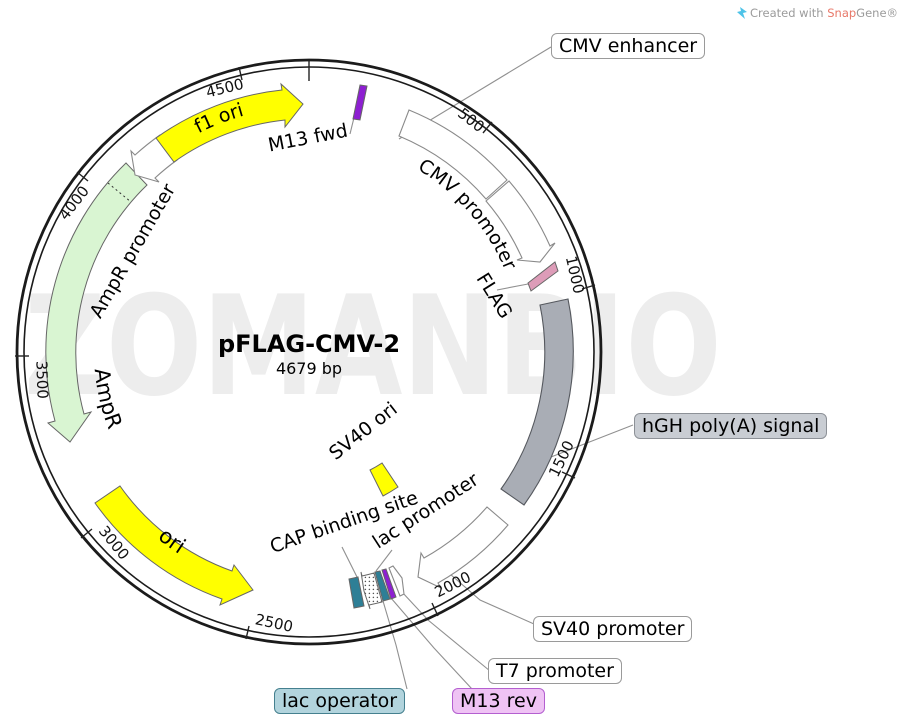 The width and height of the screenshot is (900, 722). Describe the element at coordinates (537, 402) in the screenshot. I see `feature-hgh-polya` at that location.